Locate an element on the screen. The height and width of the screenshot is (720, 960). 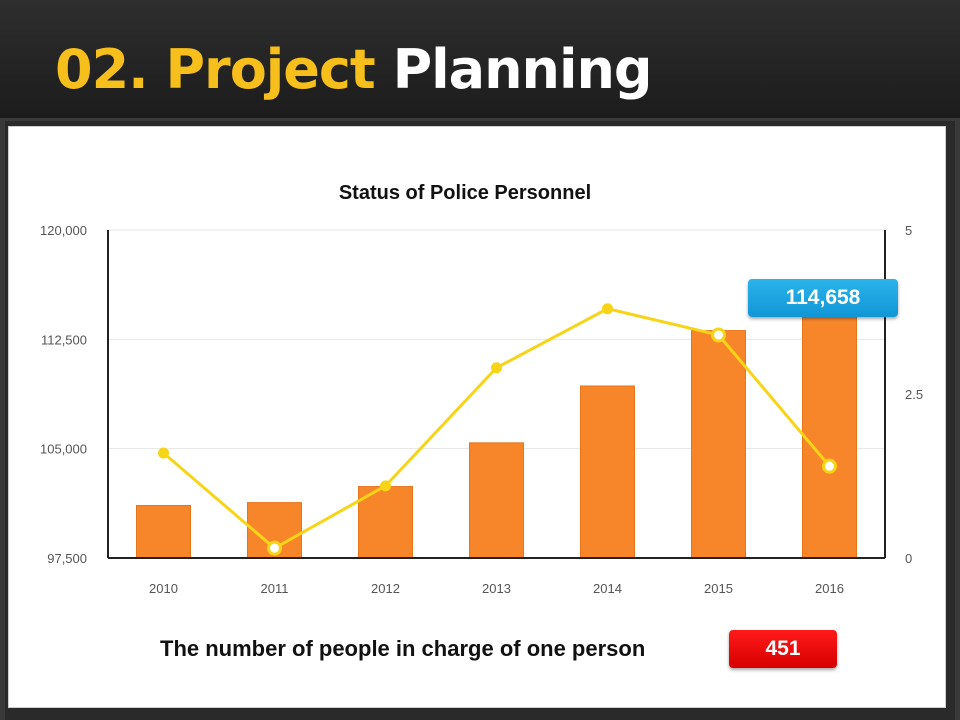
y-right-tick-label: 2.5 is located at coordinates (914, 394).